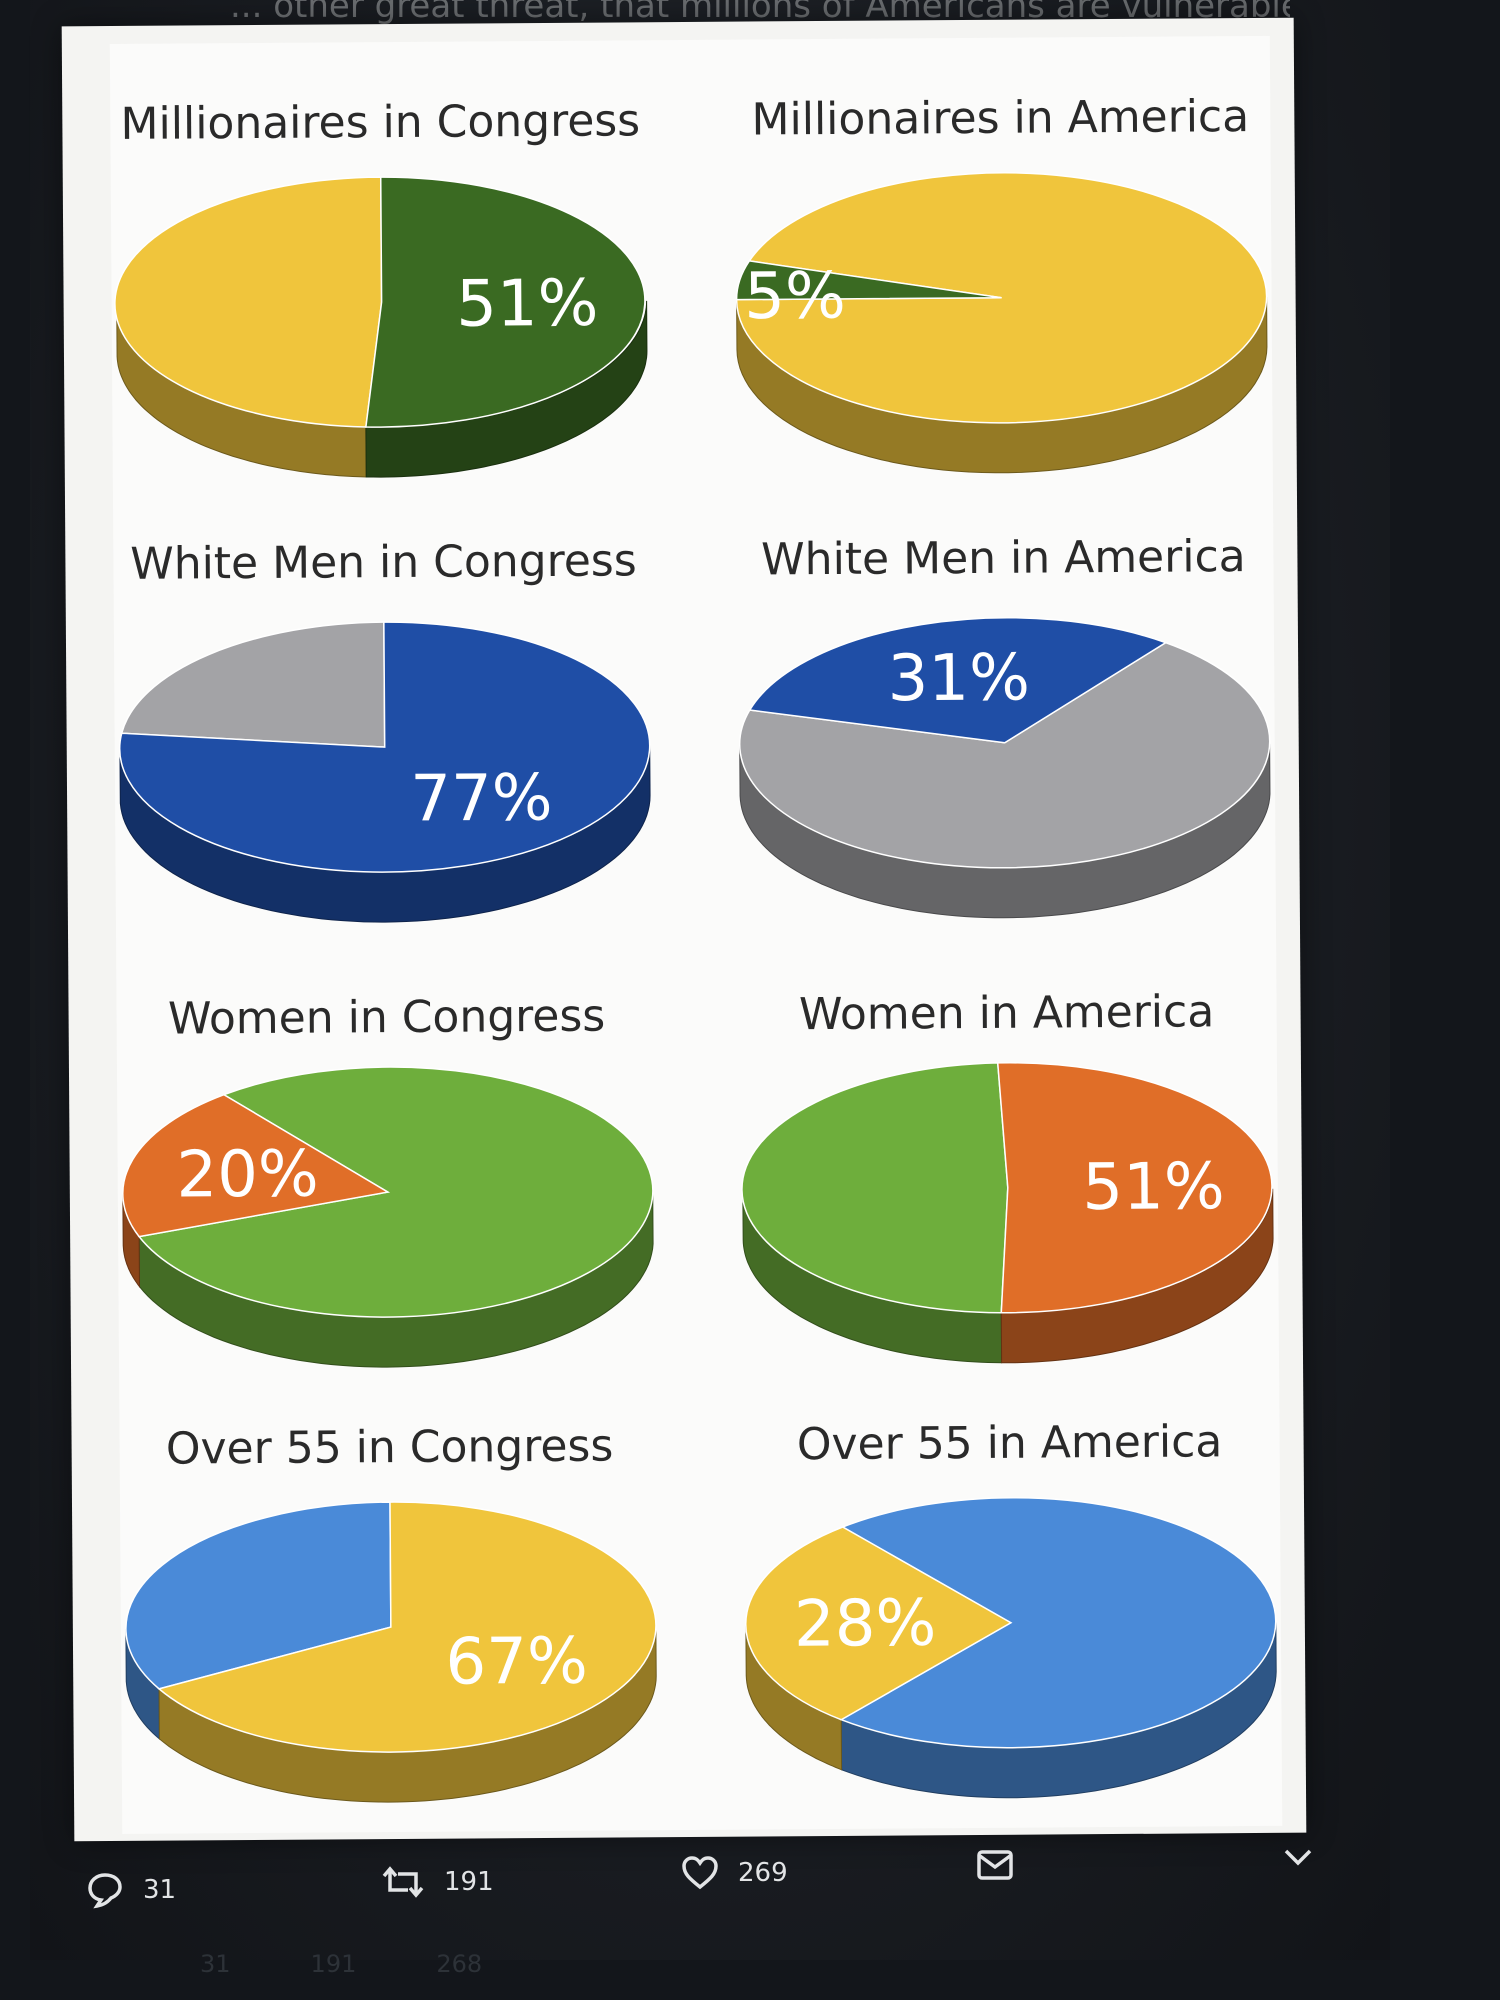  What do you see at coordinates (1010, 1443) in the screenshot?
I see `chart-title: Over 55 in America` at bounding box center [1010, 1443].